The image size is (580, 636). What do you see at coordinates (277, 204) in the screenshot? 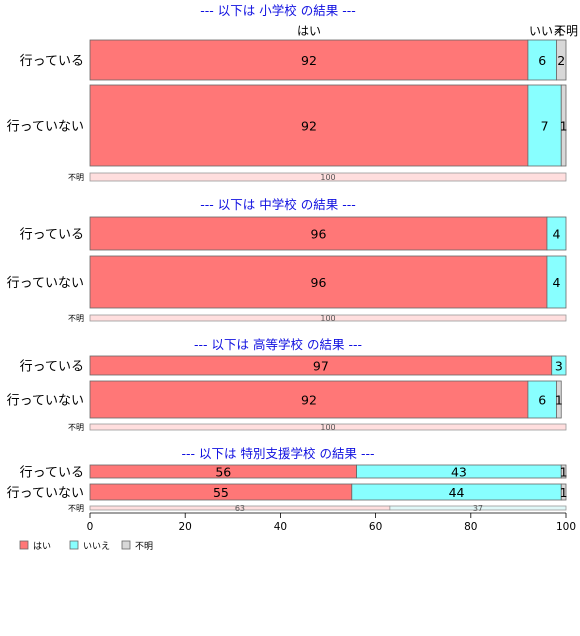
I see `panel-title: --- 以下は 中学校 の結果 ---` at bounding box center [277, 204].